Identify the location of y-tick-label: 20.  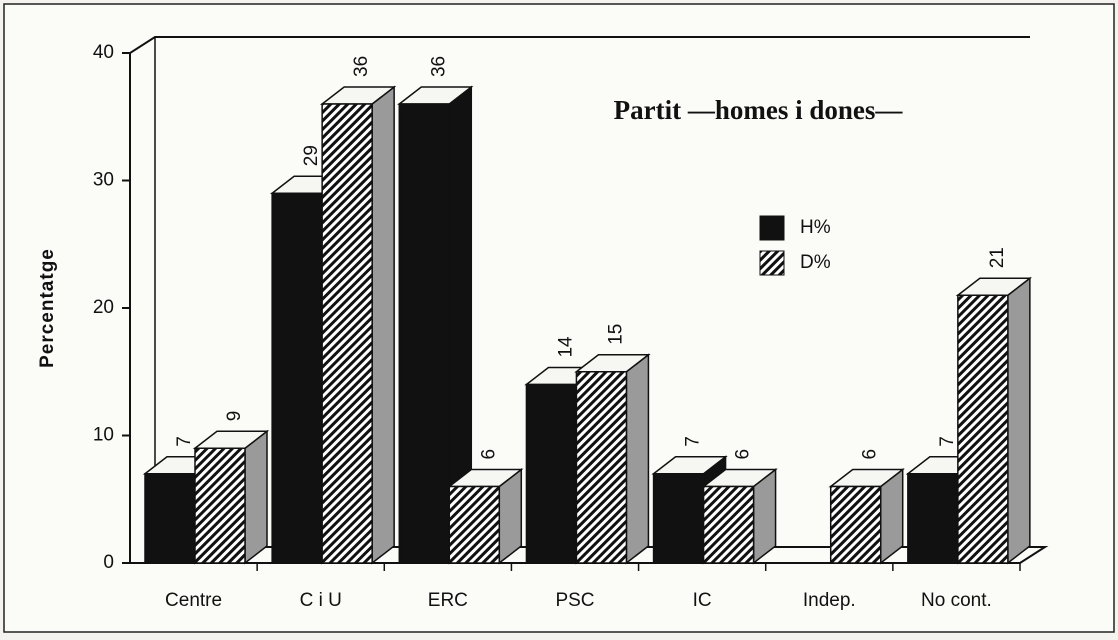
(103, 307).